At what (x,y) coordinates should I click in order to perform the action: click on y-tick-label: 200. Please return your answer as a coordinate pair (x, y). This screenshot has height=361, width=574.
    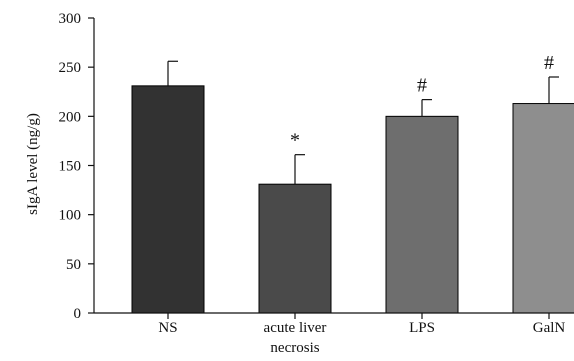
    Looking at the image, I should click on (70, 117).